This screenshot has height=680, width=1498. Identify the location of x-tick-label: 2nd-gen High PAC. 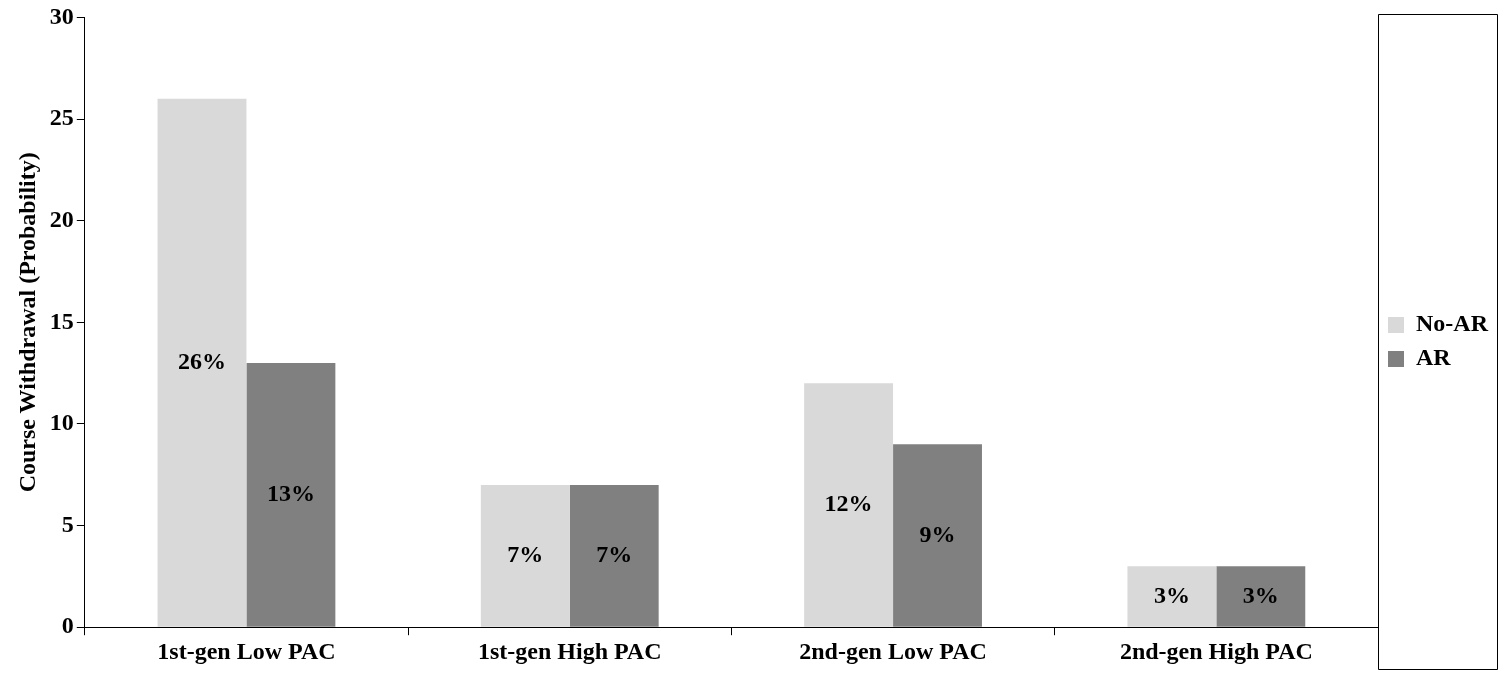
(1216, 650).